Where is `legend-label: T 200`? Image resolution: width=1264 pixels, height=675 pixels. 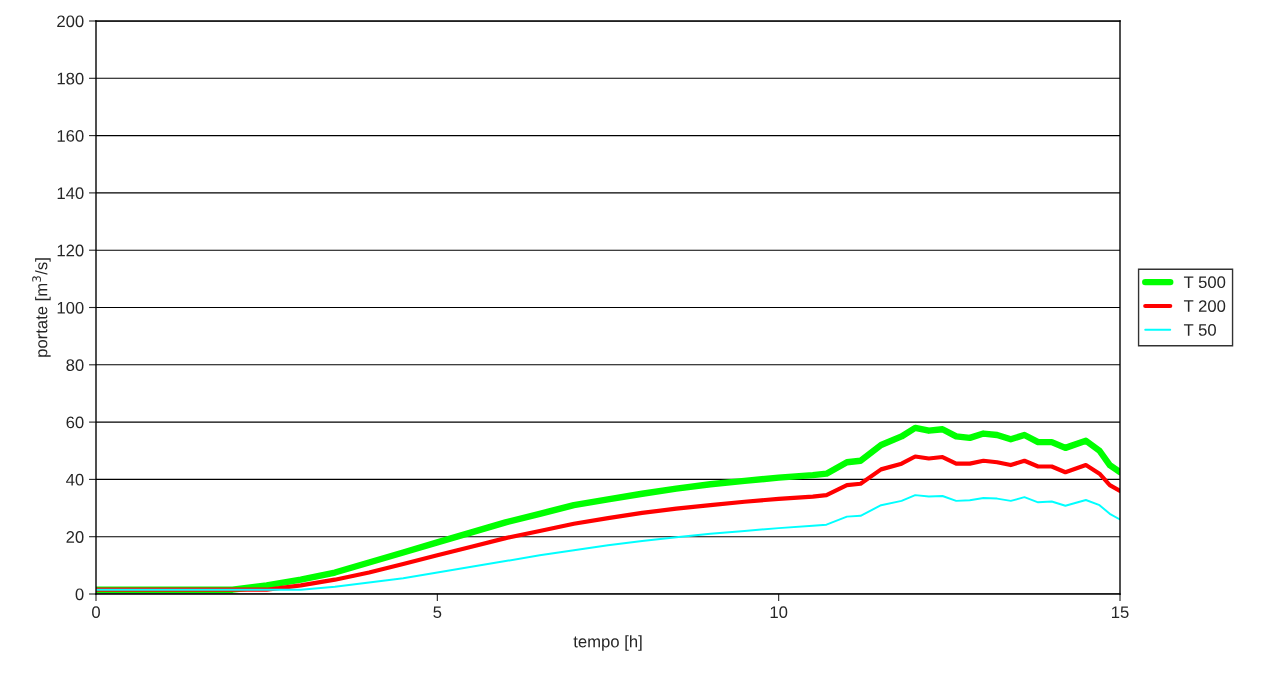 legend-label: T 200 is located at coordinates (1204, 306).